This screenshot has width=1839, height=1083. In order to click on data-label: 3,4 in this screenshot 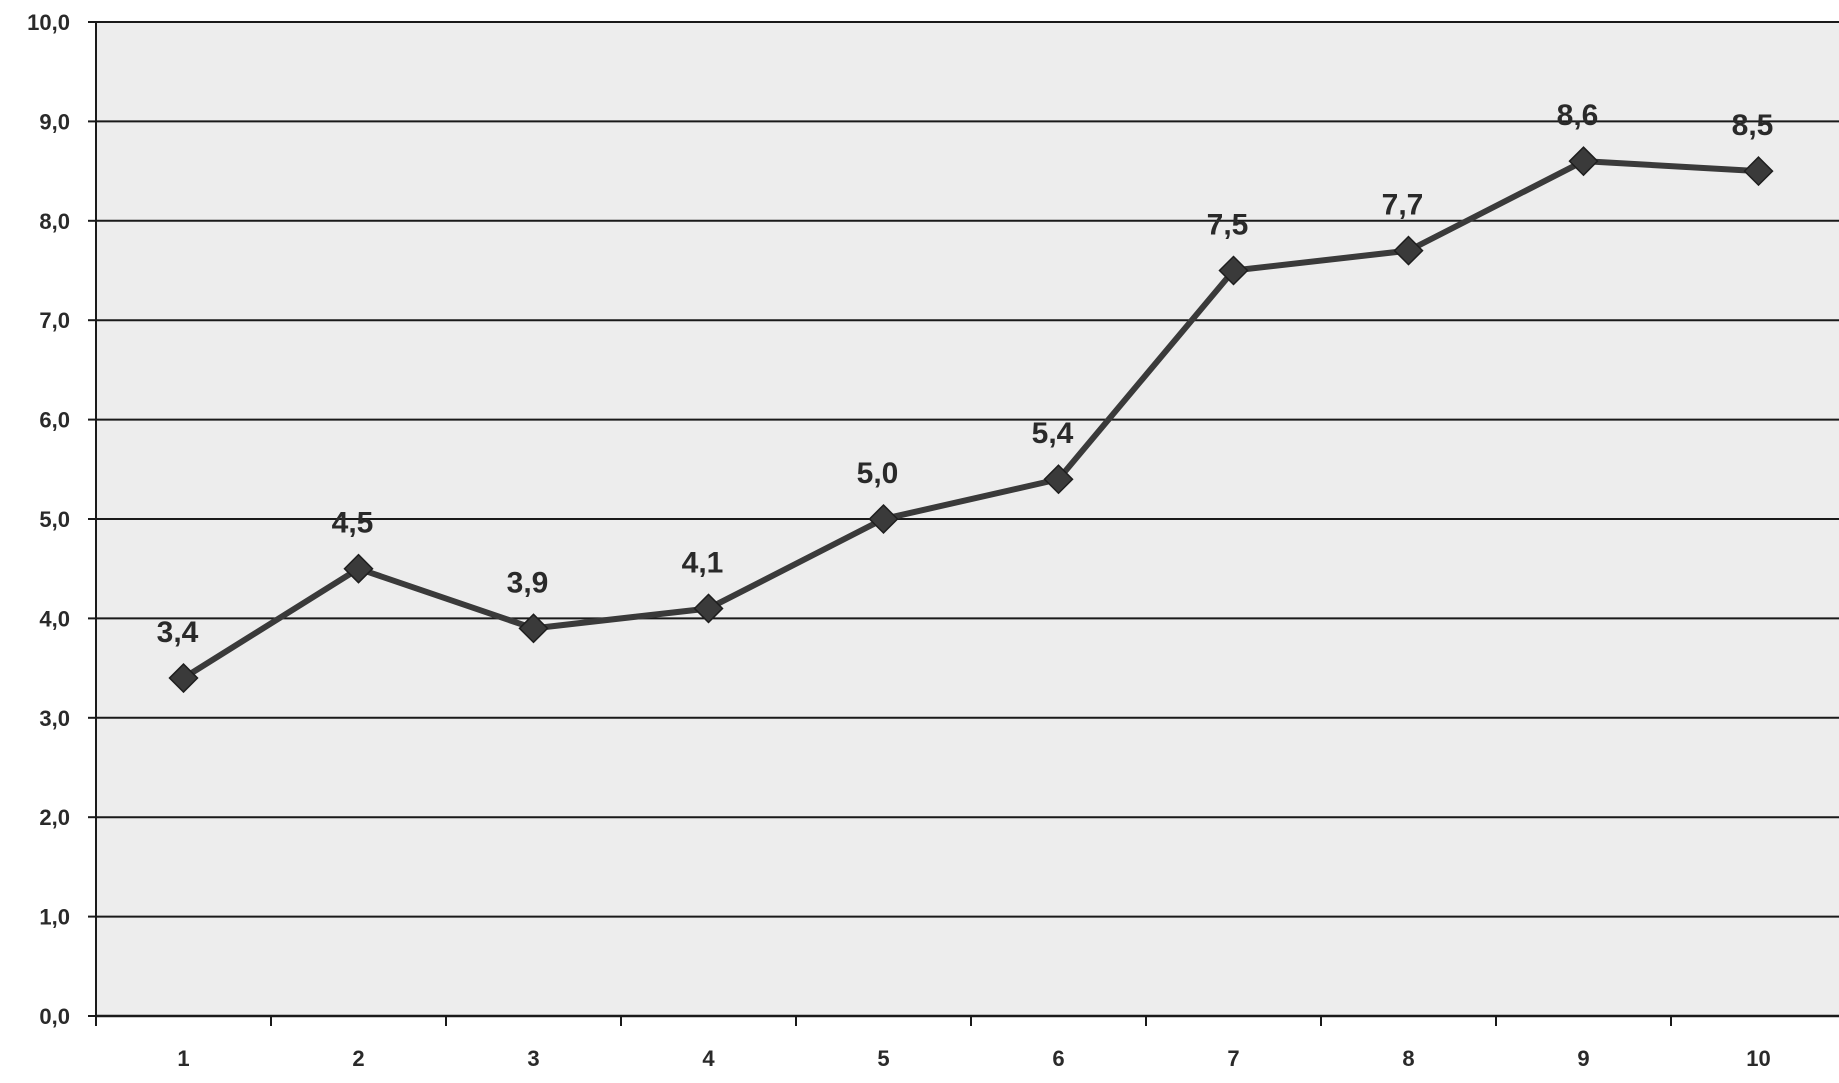, I will do `click(178, 632)`.